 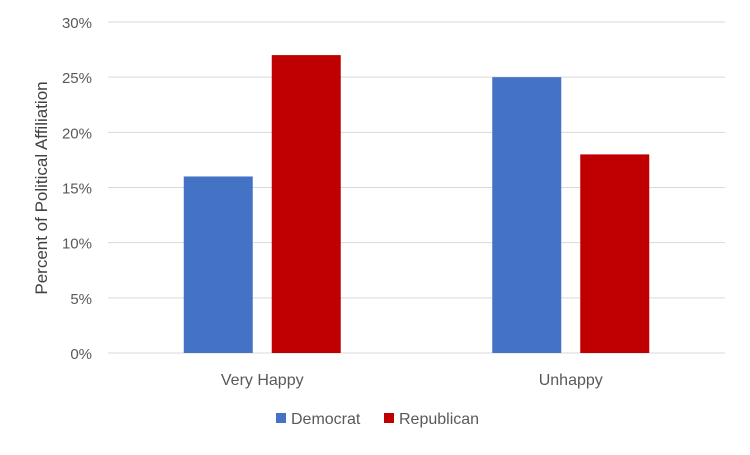 I want to click on x-tick-label: Very Happy, so click(x=262, y=380).